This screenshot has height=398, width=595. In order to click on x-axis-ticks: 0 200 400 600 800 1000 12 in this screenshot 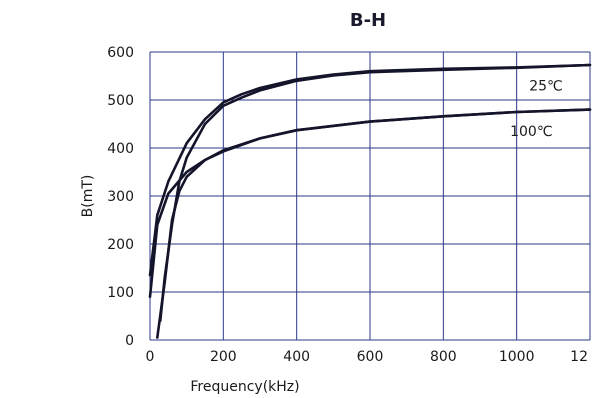, I will do `click(367, 357)`.